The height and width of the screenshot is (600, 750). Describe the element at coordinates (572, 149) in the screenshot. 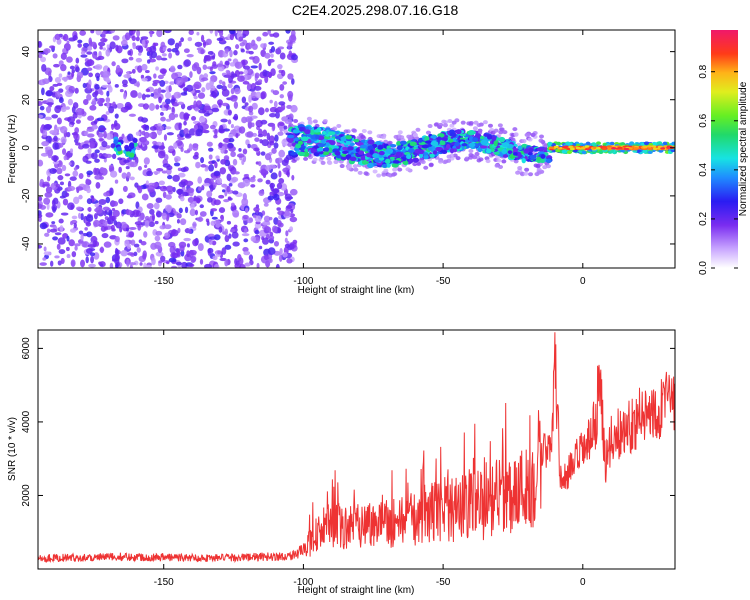

I see `spectrogram-peak-cell` at that location.